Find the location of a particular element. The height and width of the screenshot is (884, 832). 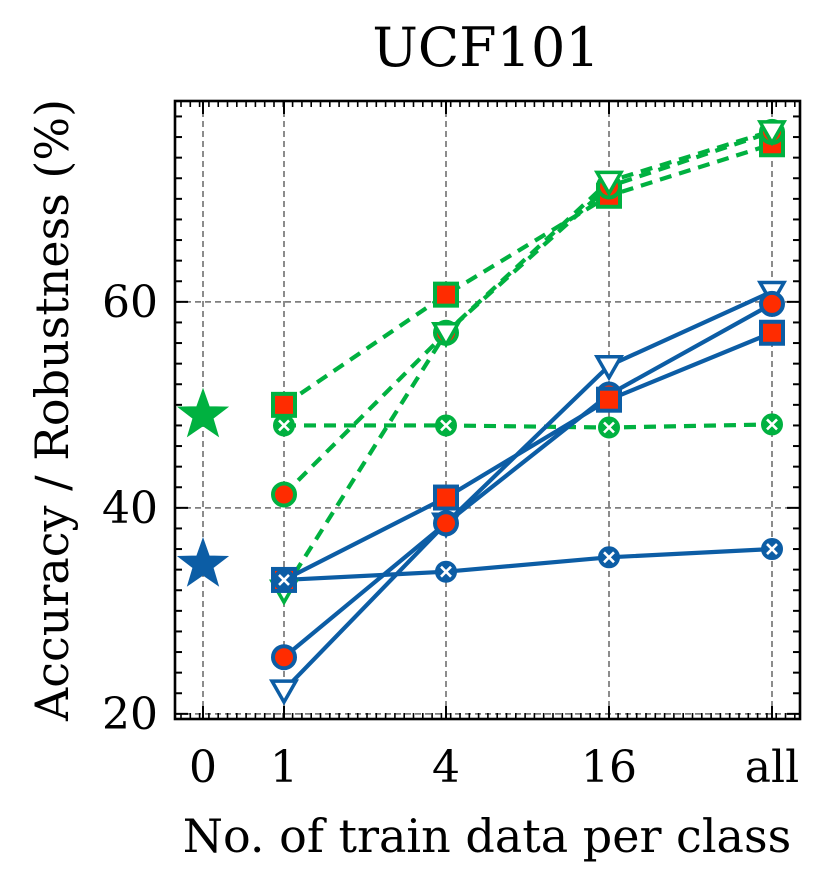

point-robustness-x-all-cross is located at coordinates (772, 424).